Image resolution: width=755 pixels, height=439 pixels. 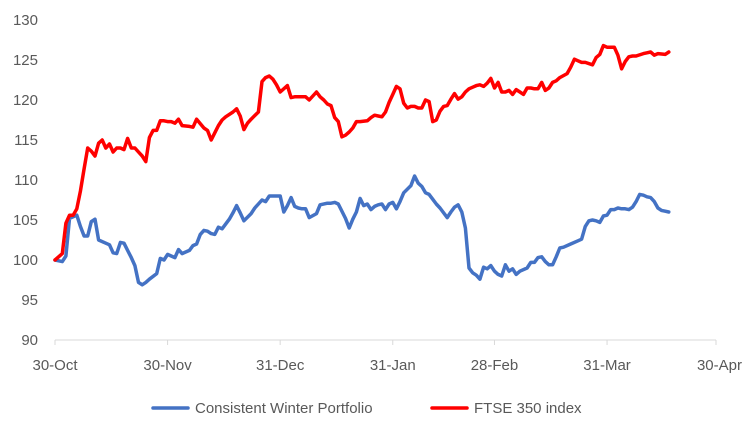 I want to click on y-tick-label: 90, so click(x=29, y=340).